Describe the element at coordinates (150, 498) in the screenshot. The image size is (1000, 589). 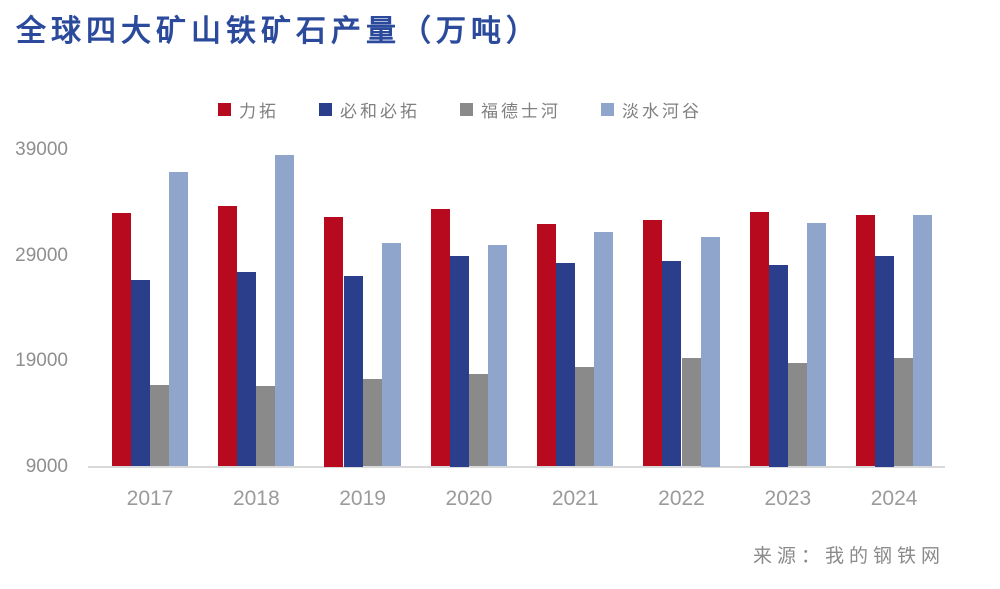
I see `x-axis-tick-label: 2017` at that location.